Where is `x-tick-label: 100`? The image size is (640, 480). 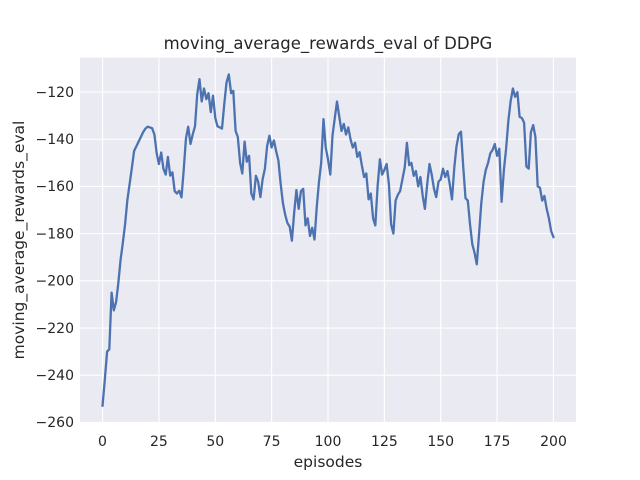 x-tick-label: 100 is located at coordinates (328, 442).